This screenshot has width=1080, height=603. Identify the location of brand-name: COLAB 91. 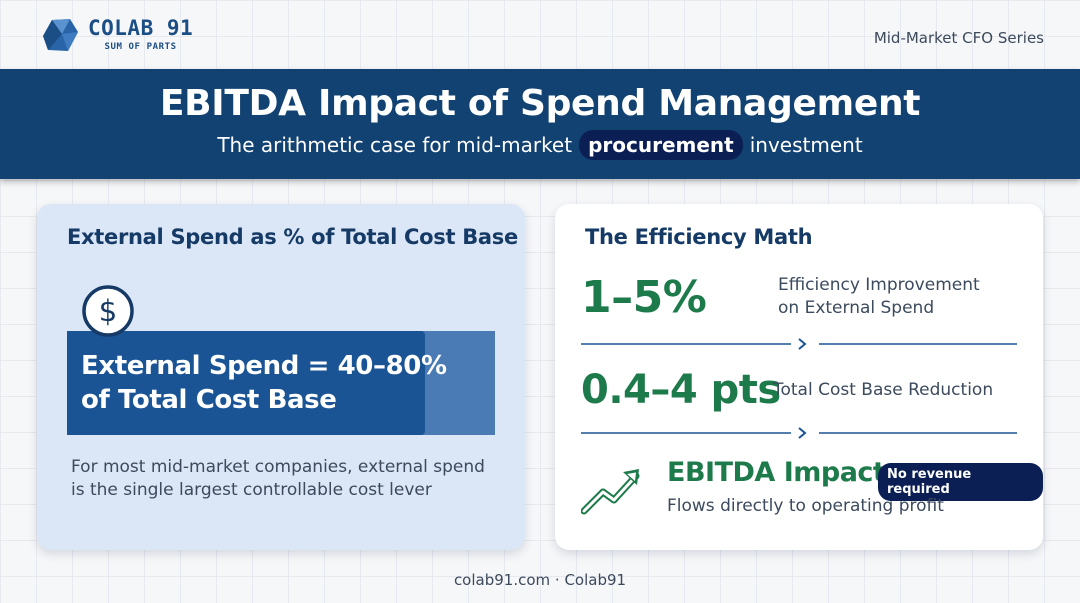
(141, 28).